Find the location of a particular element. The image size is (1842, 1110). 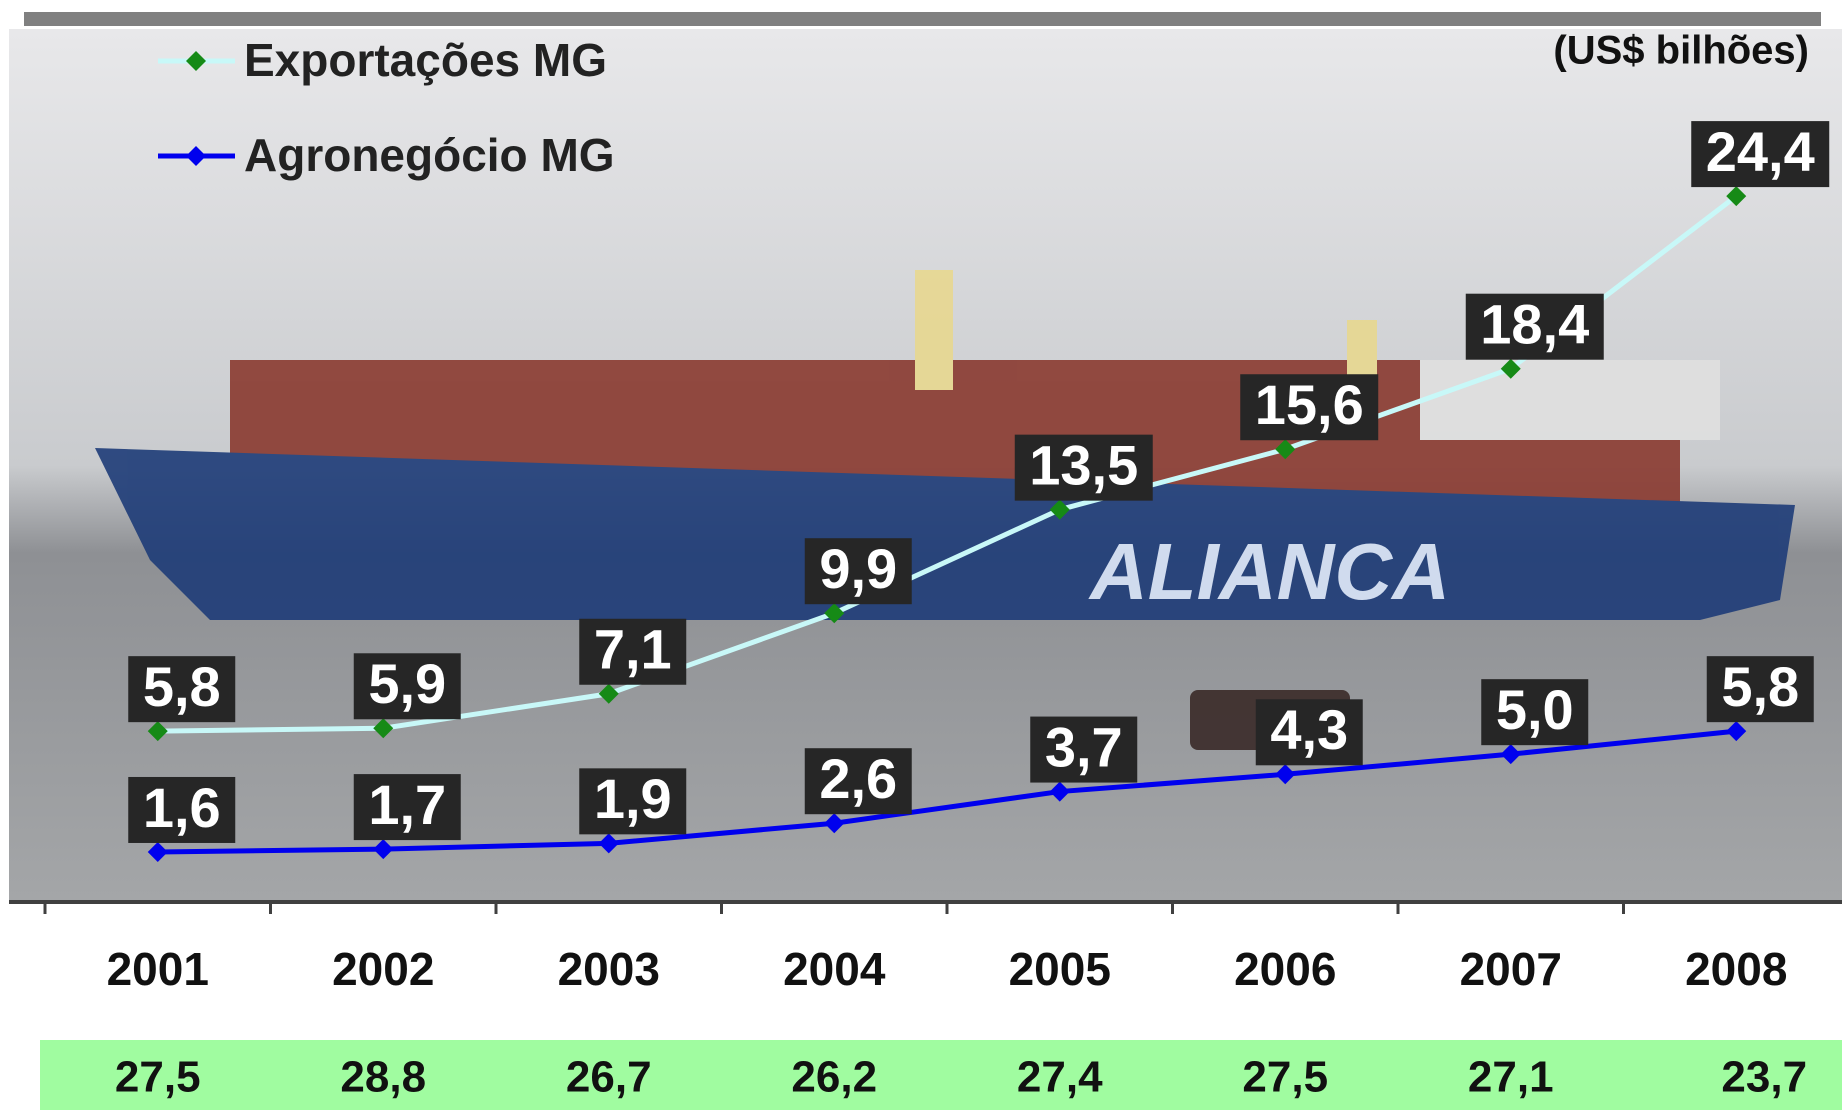

data-label: 1,9 is located at coordinates (633, 798).